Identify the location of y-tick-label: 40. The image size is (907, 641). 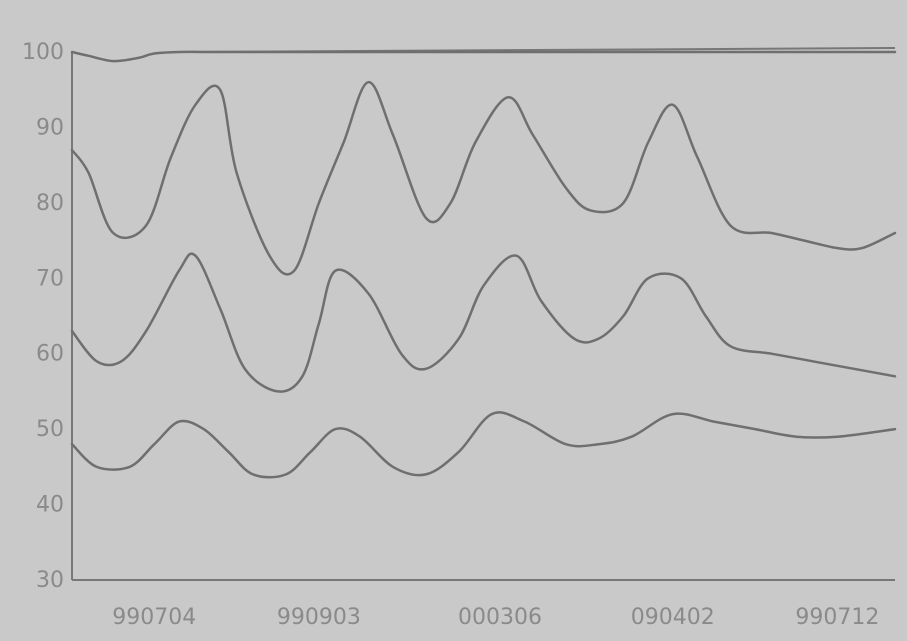
(50, 505).